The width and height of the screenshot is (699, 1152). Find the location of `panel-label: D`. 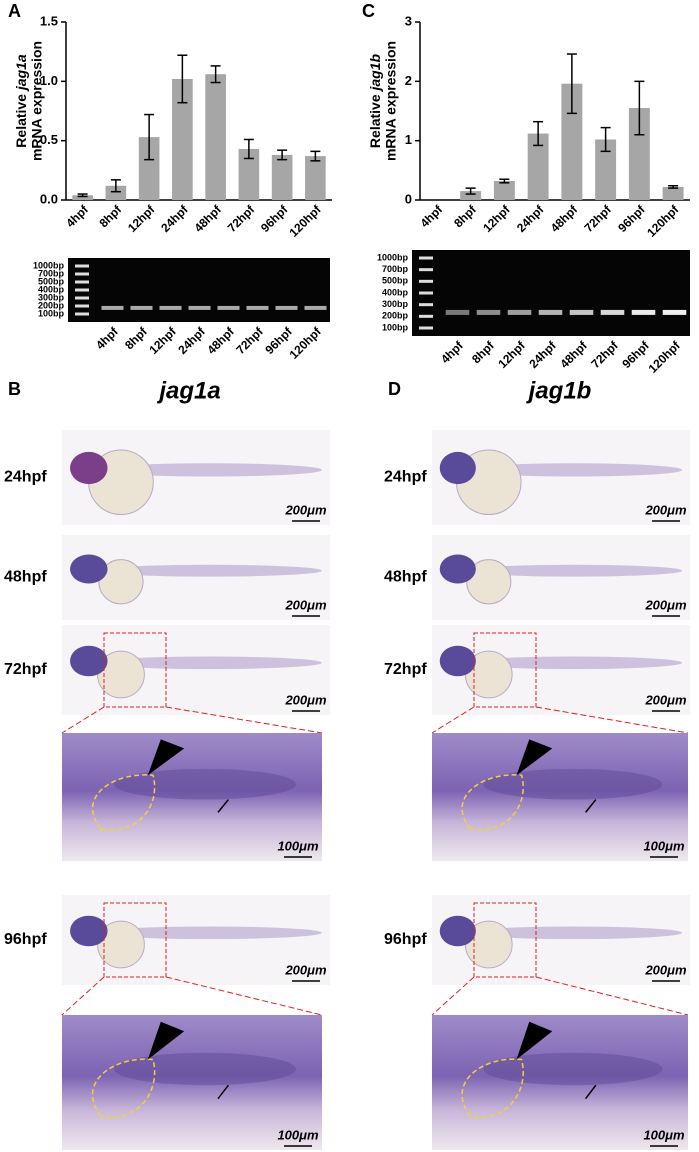

panel-label: D is located at coordinates (394, 389).